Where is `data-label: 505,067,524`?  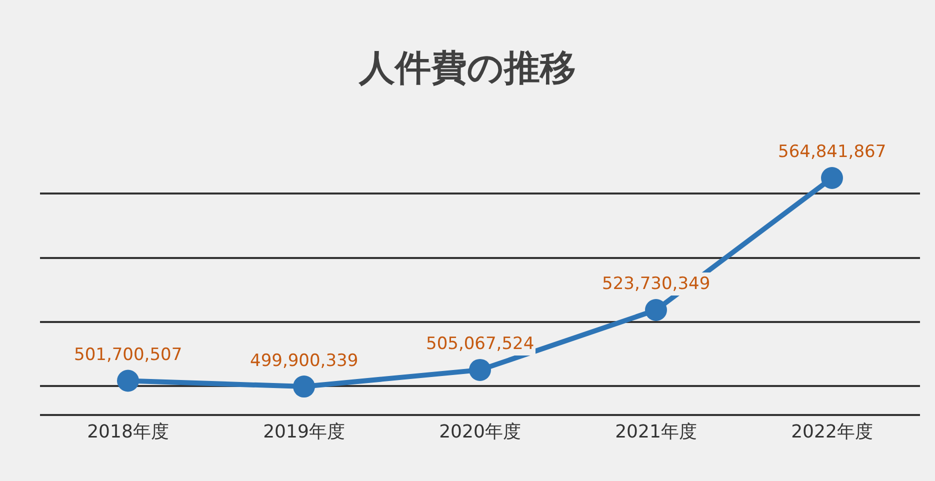
data-label: 505,067,524 is located at coordinates (480, 344).